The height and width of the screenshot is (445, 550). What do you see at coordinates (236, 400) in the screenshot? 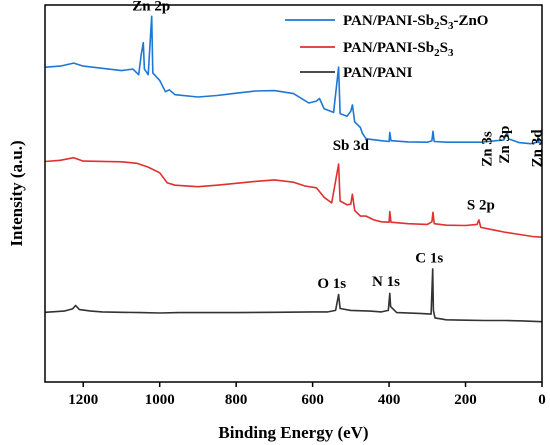
I see `x-tick-label: 800` at bounding box center [236, 400].